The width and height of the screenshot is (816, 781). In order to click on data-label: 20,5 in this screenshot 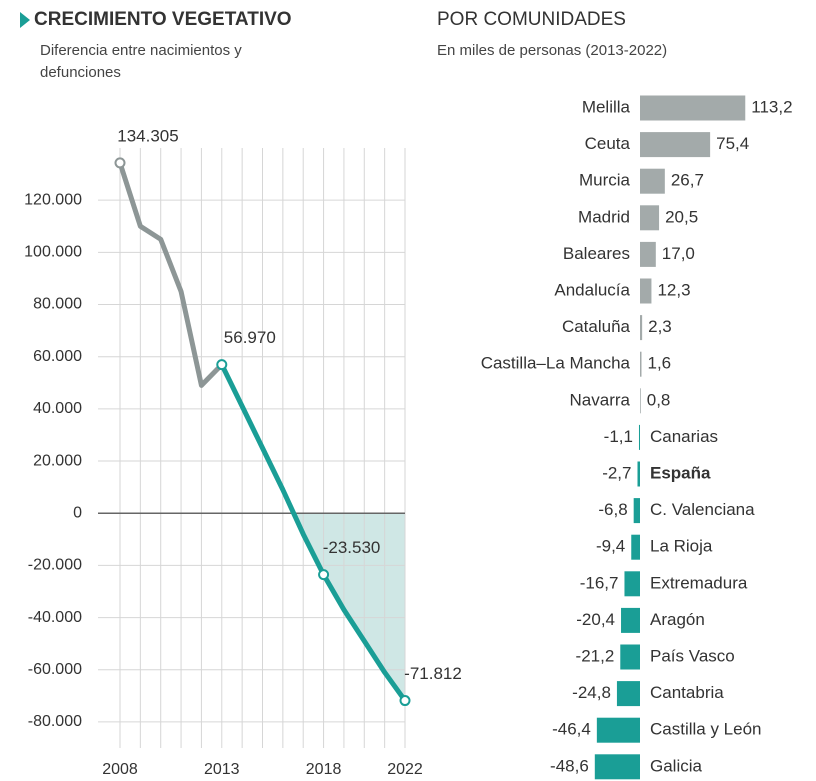, I will do `click(681, 216)`.